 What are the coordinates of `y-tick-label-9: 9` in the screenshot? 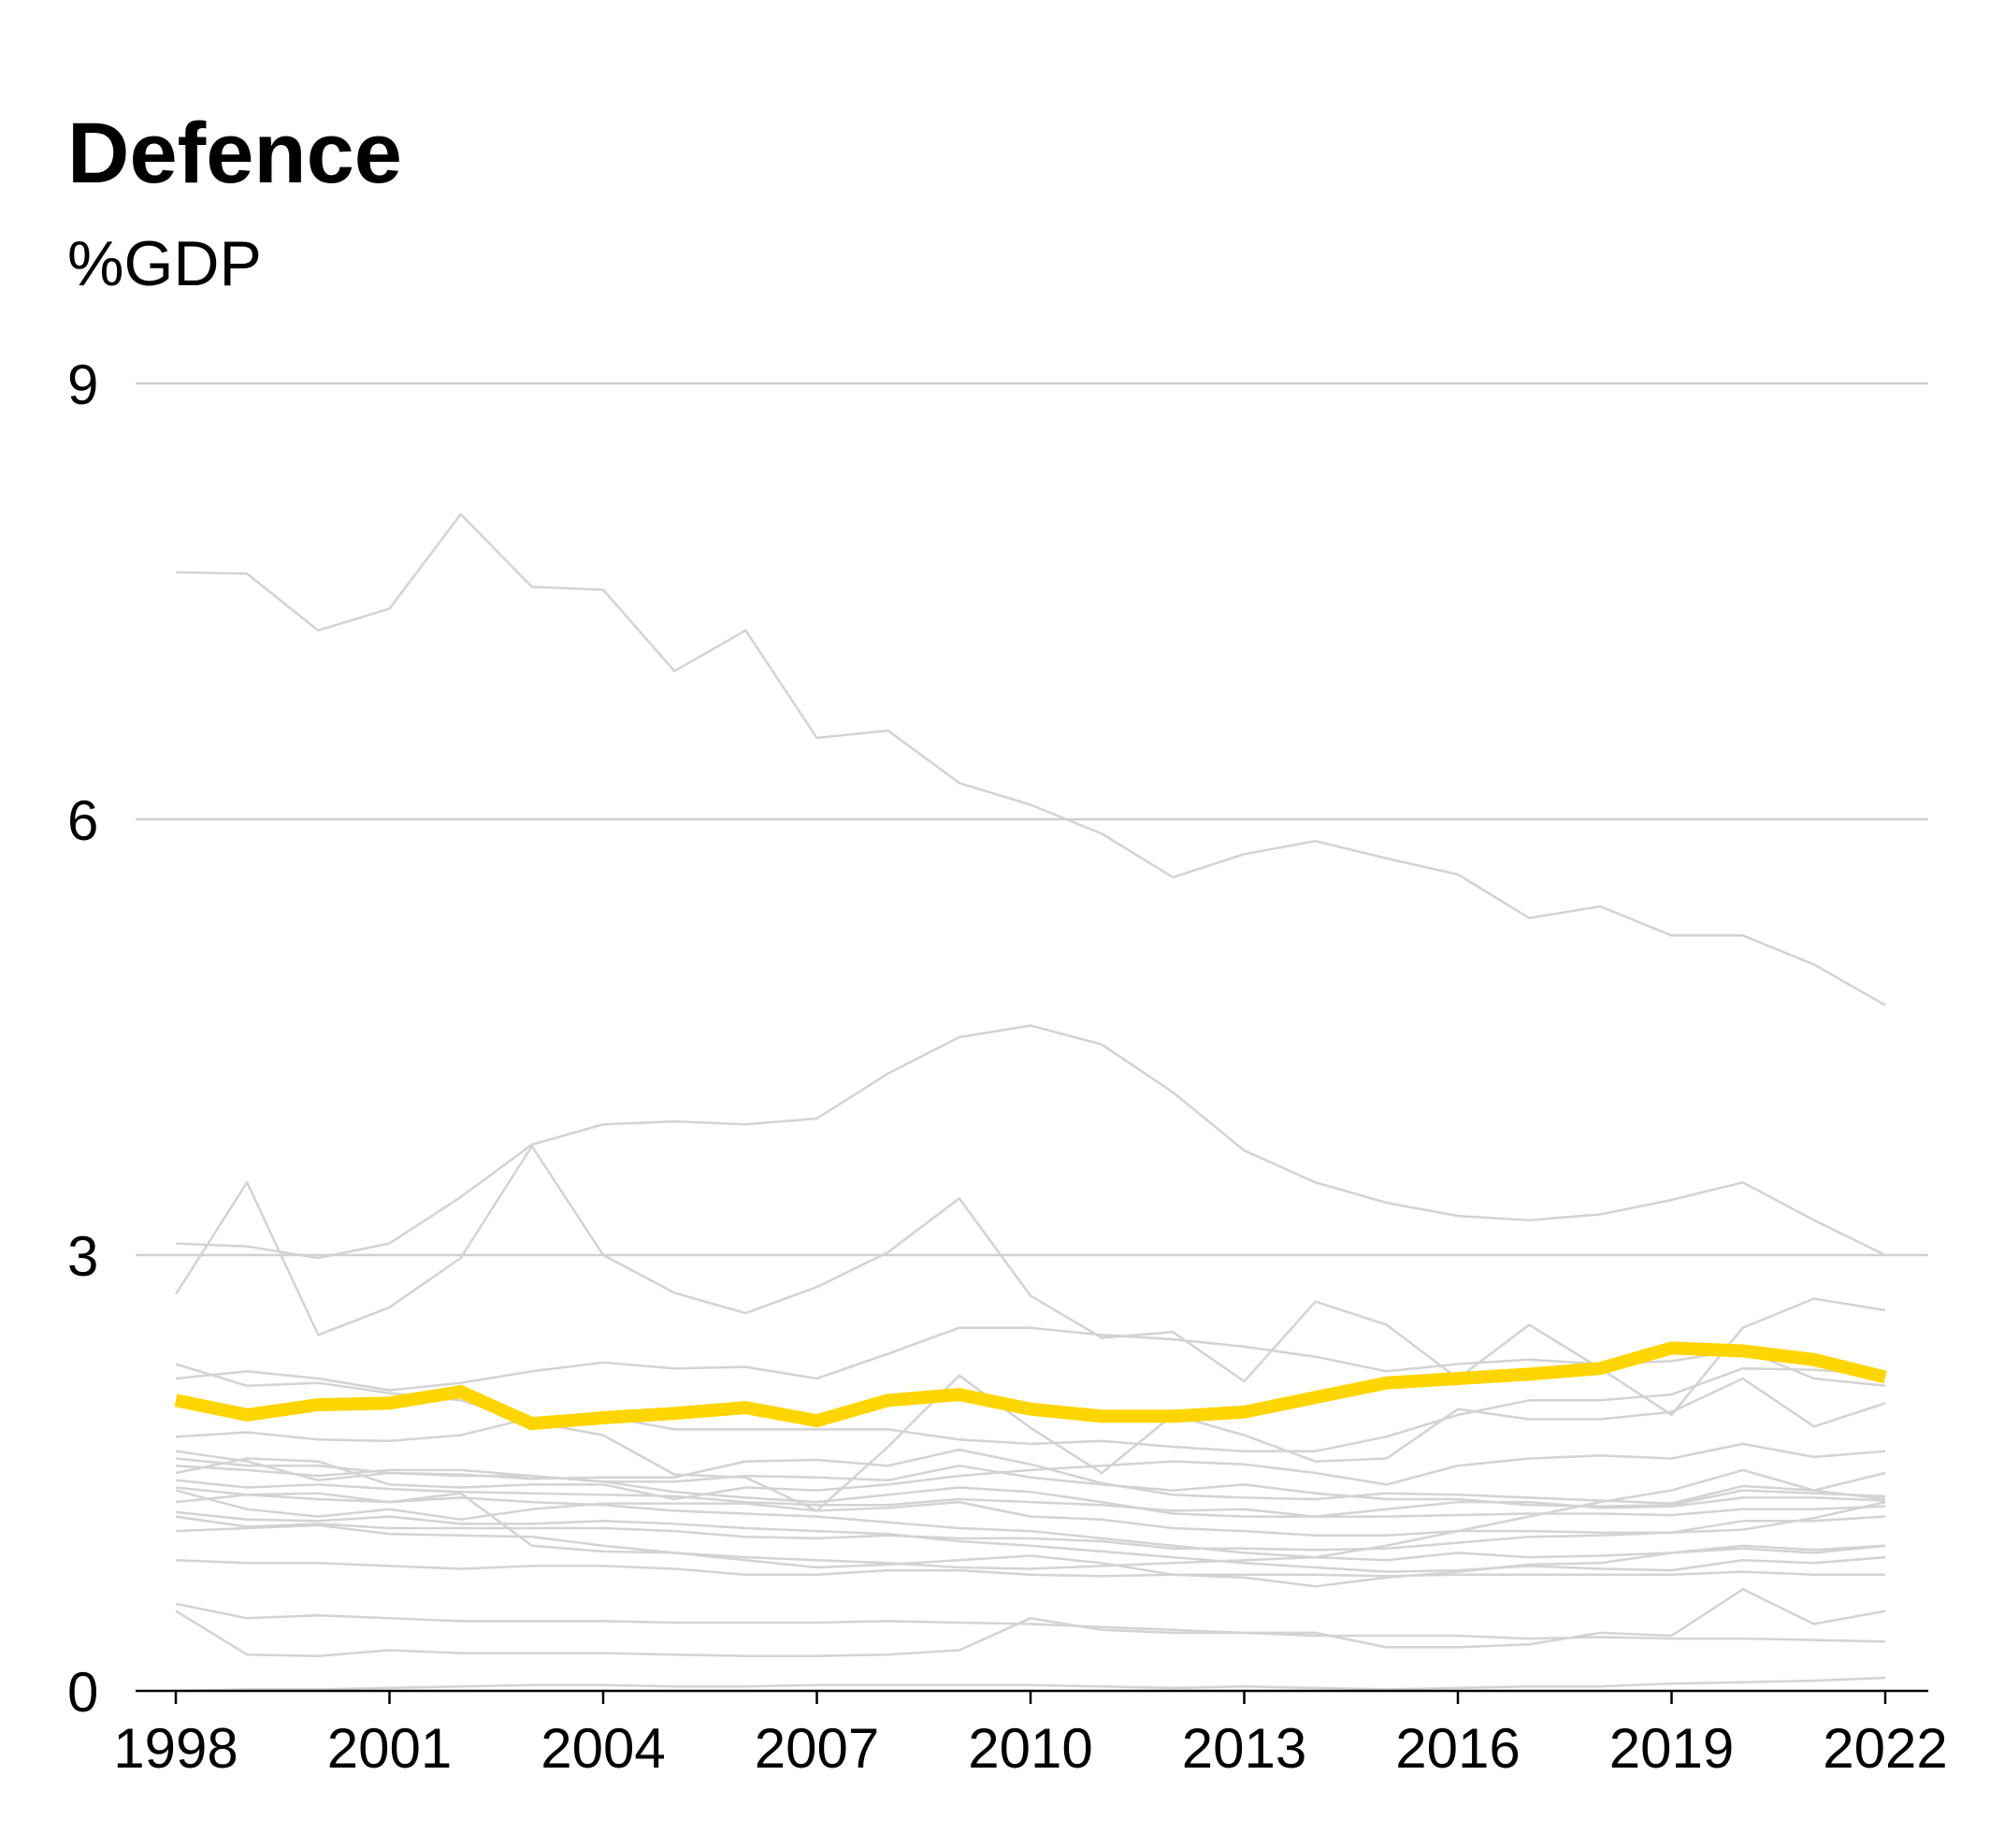 It's located at (83, 385).